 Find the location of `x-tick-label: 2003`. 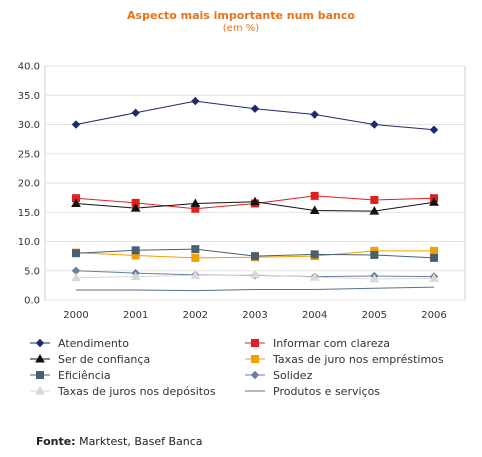

x-tick-label: 2003 is located at coordinates (254, 315).